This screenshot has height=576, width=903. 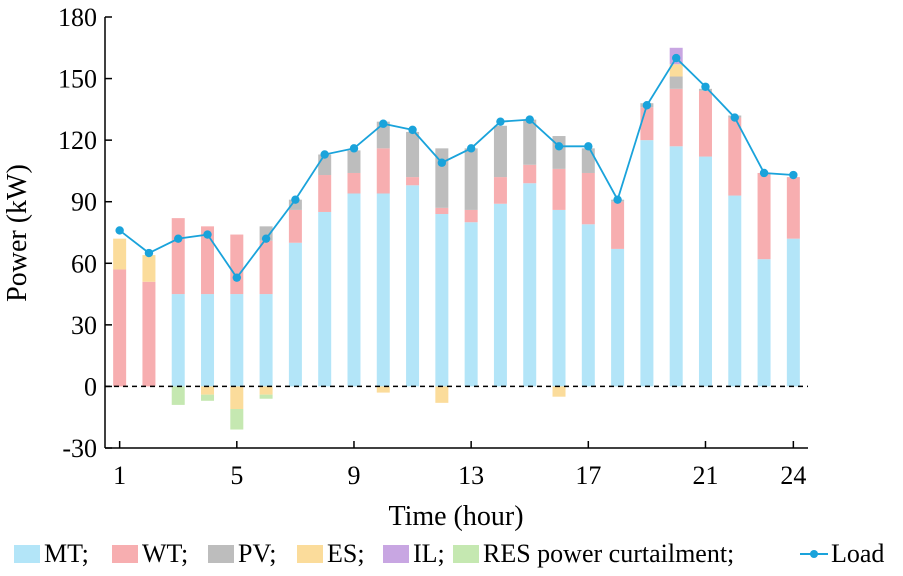 What do you see at coordinates (346, 553) in the screenshot?
I see `legend-label-es: ES;` at bounding box center [346, 553].